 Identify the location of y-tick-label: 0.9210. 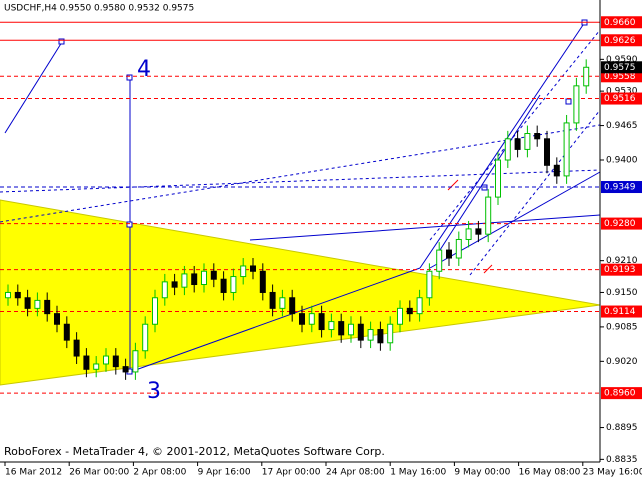
(622, 261).